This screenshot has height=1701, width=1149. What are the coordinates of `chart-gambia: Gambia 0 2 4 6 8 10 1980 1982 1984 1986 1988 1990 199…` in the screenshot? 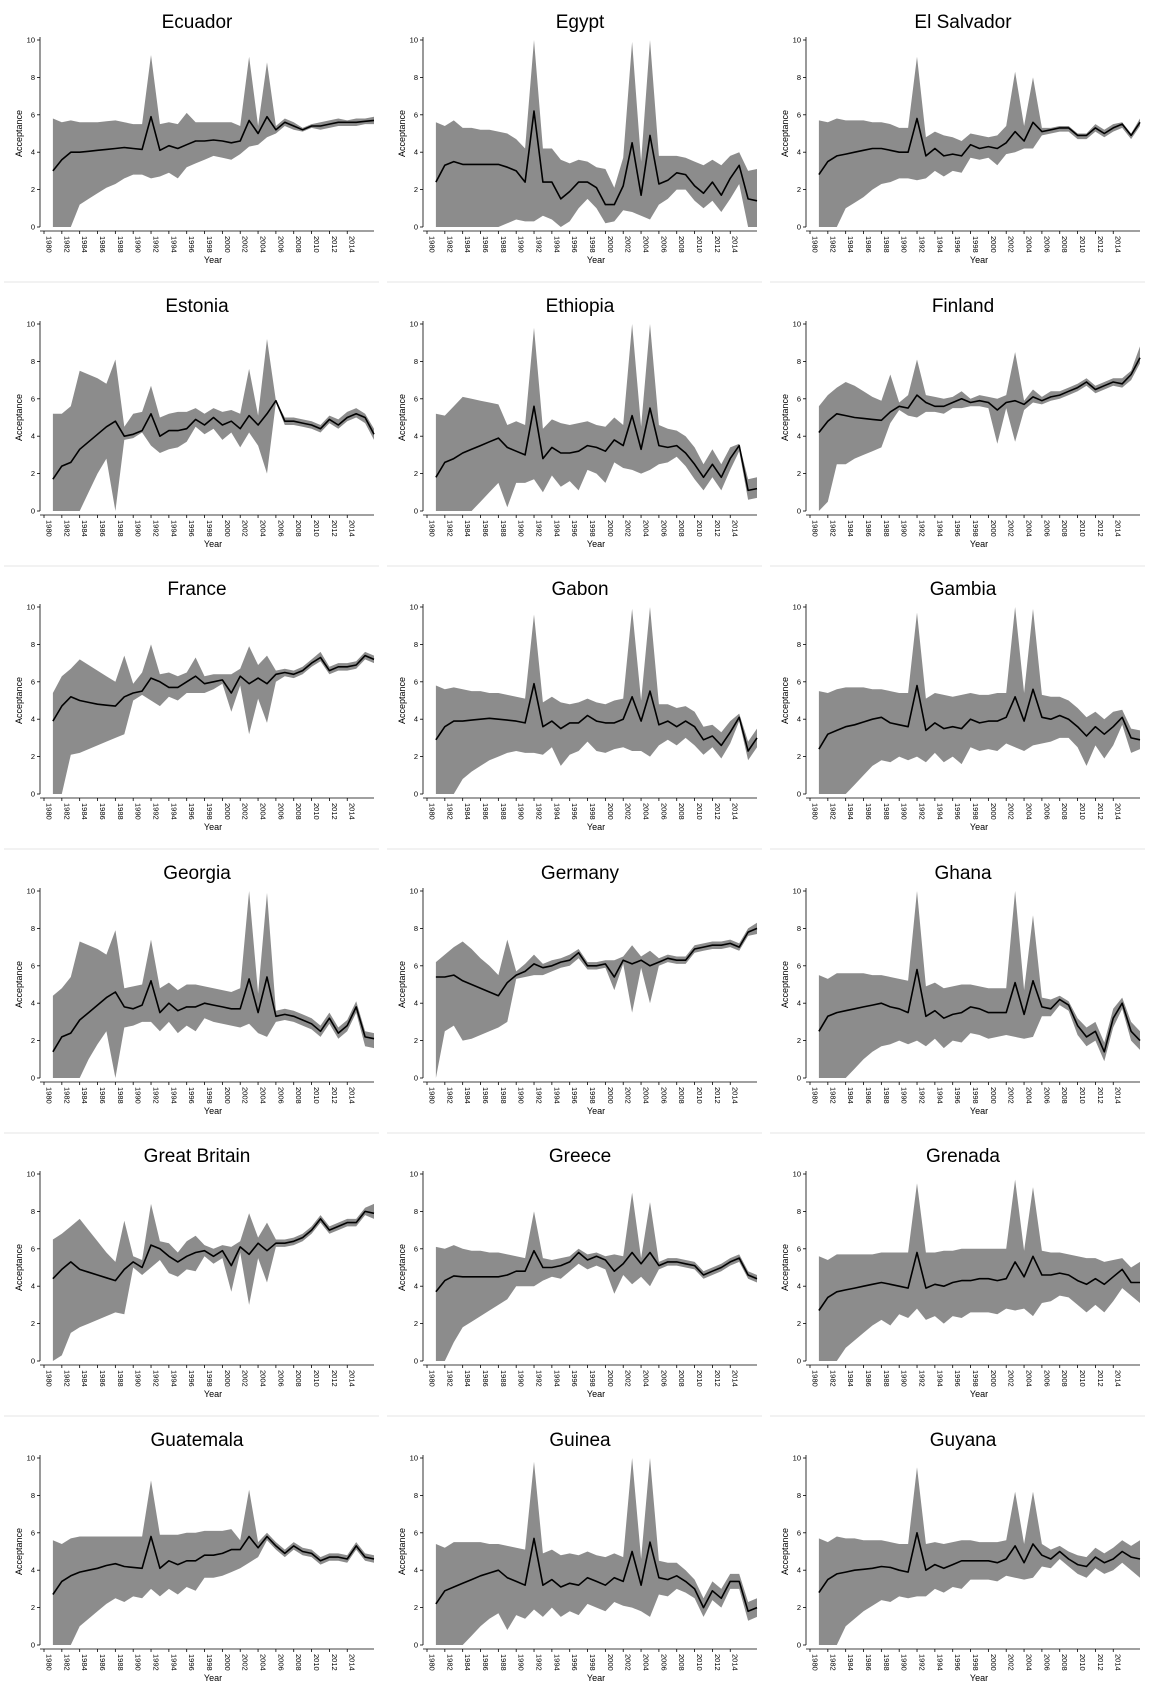 It's located at (957, 714).